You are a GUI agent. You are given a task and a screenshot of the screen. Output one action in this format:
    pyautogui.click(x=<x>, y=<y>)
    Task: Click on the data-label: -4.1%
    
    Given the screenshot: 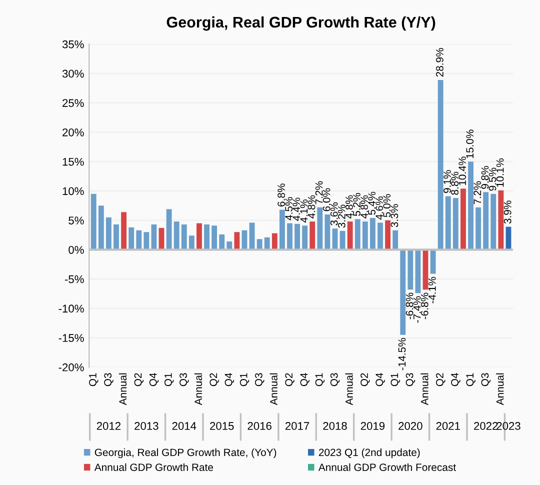 What is the action you would take?
    pyautogui.click(x=432, y=290)
    